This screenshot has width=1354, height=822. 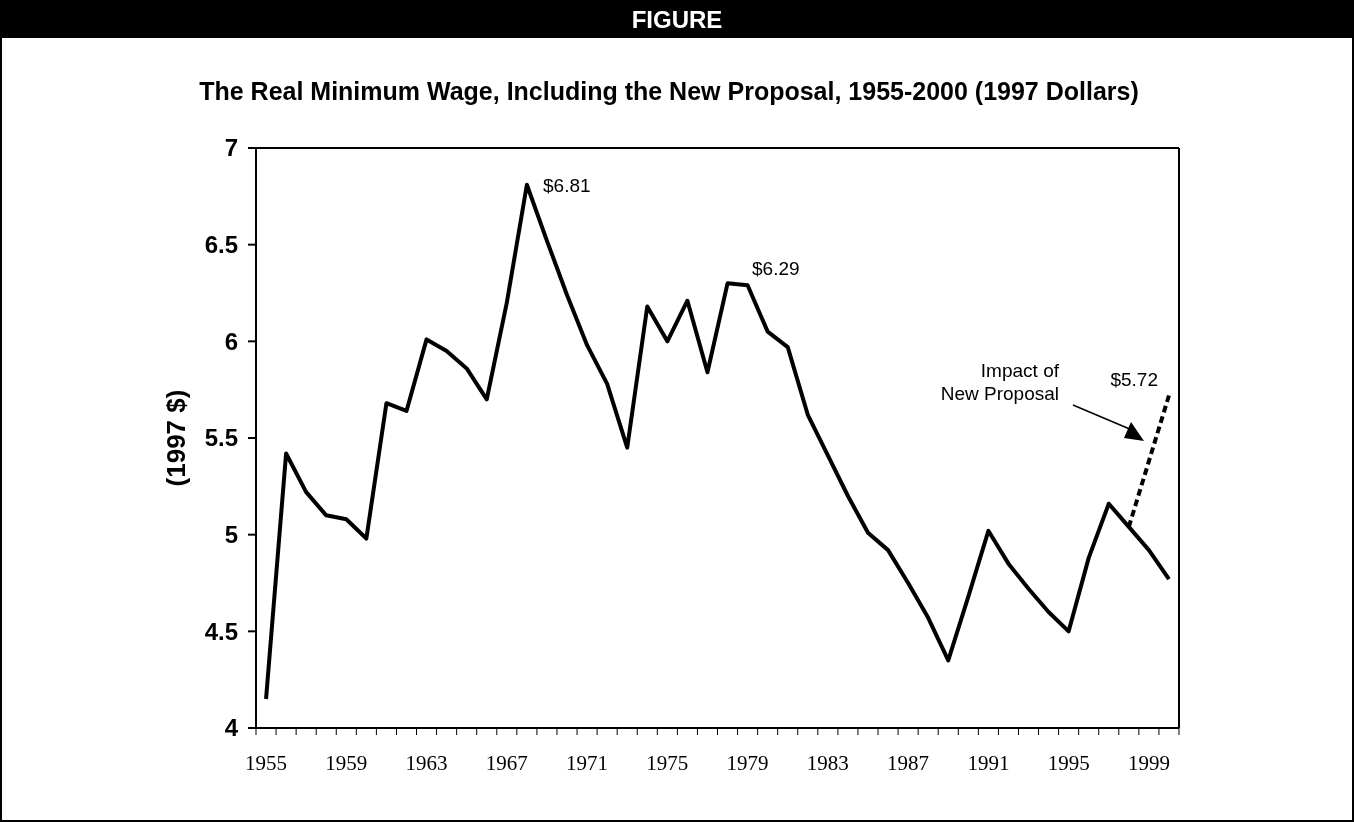 I want to click on y-tick-label: 6, so click(x=231, y=341).